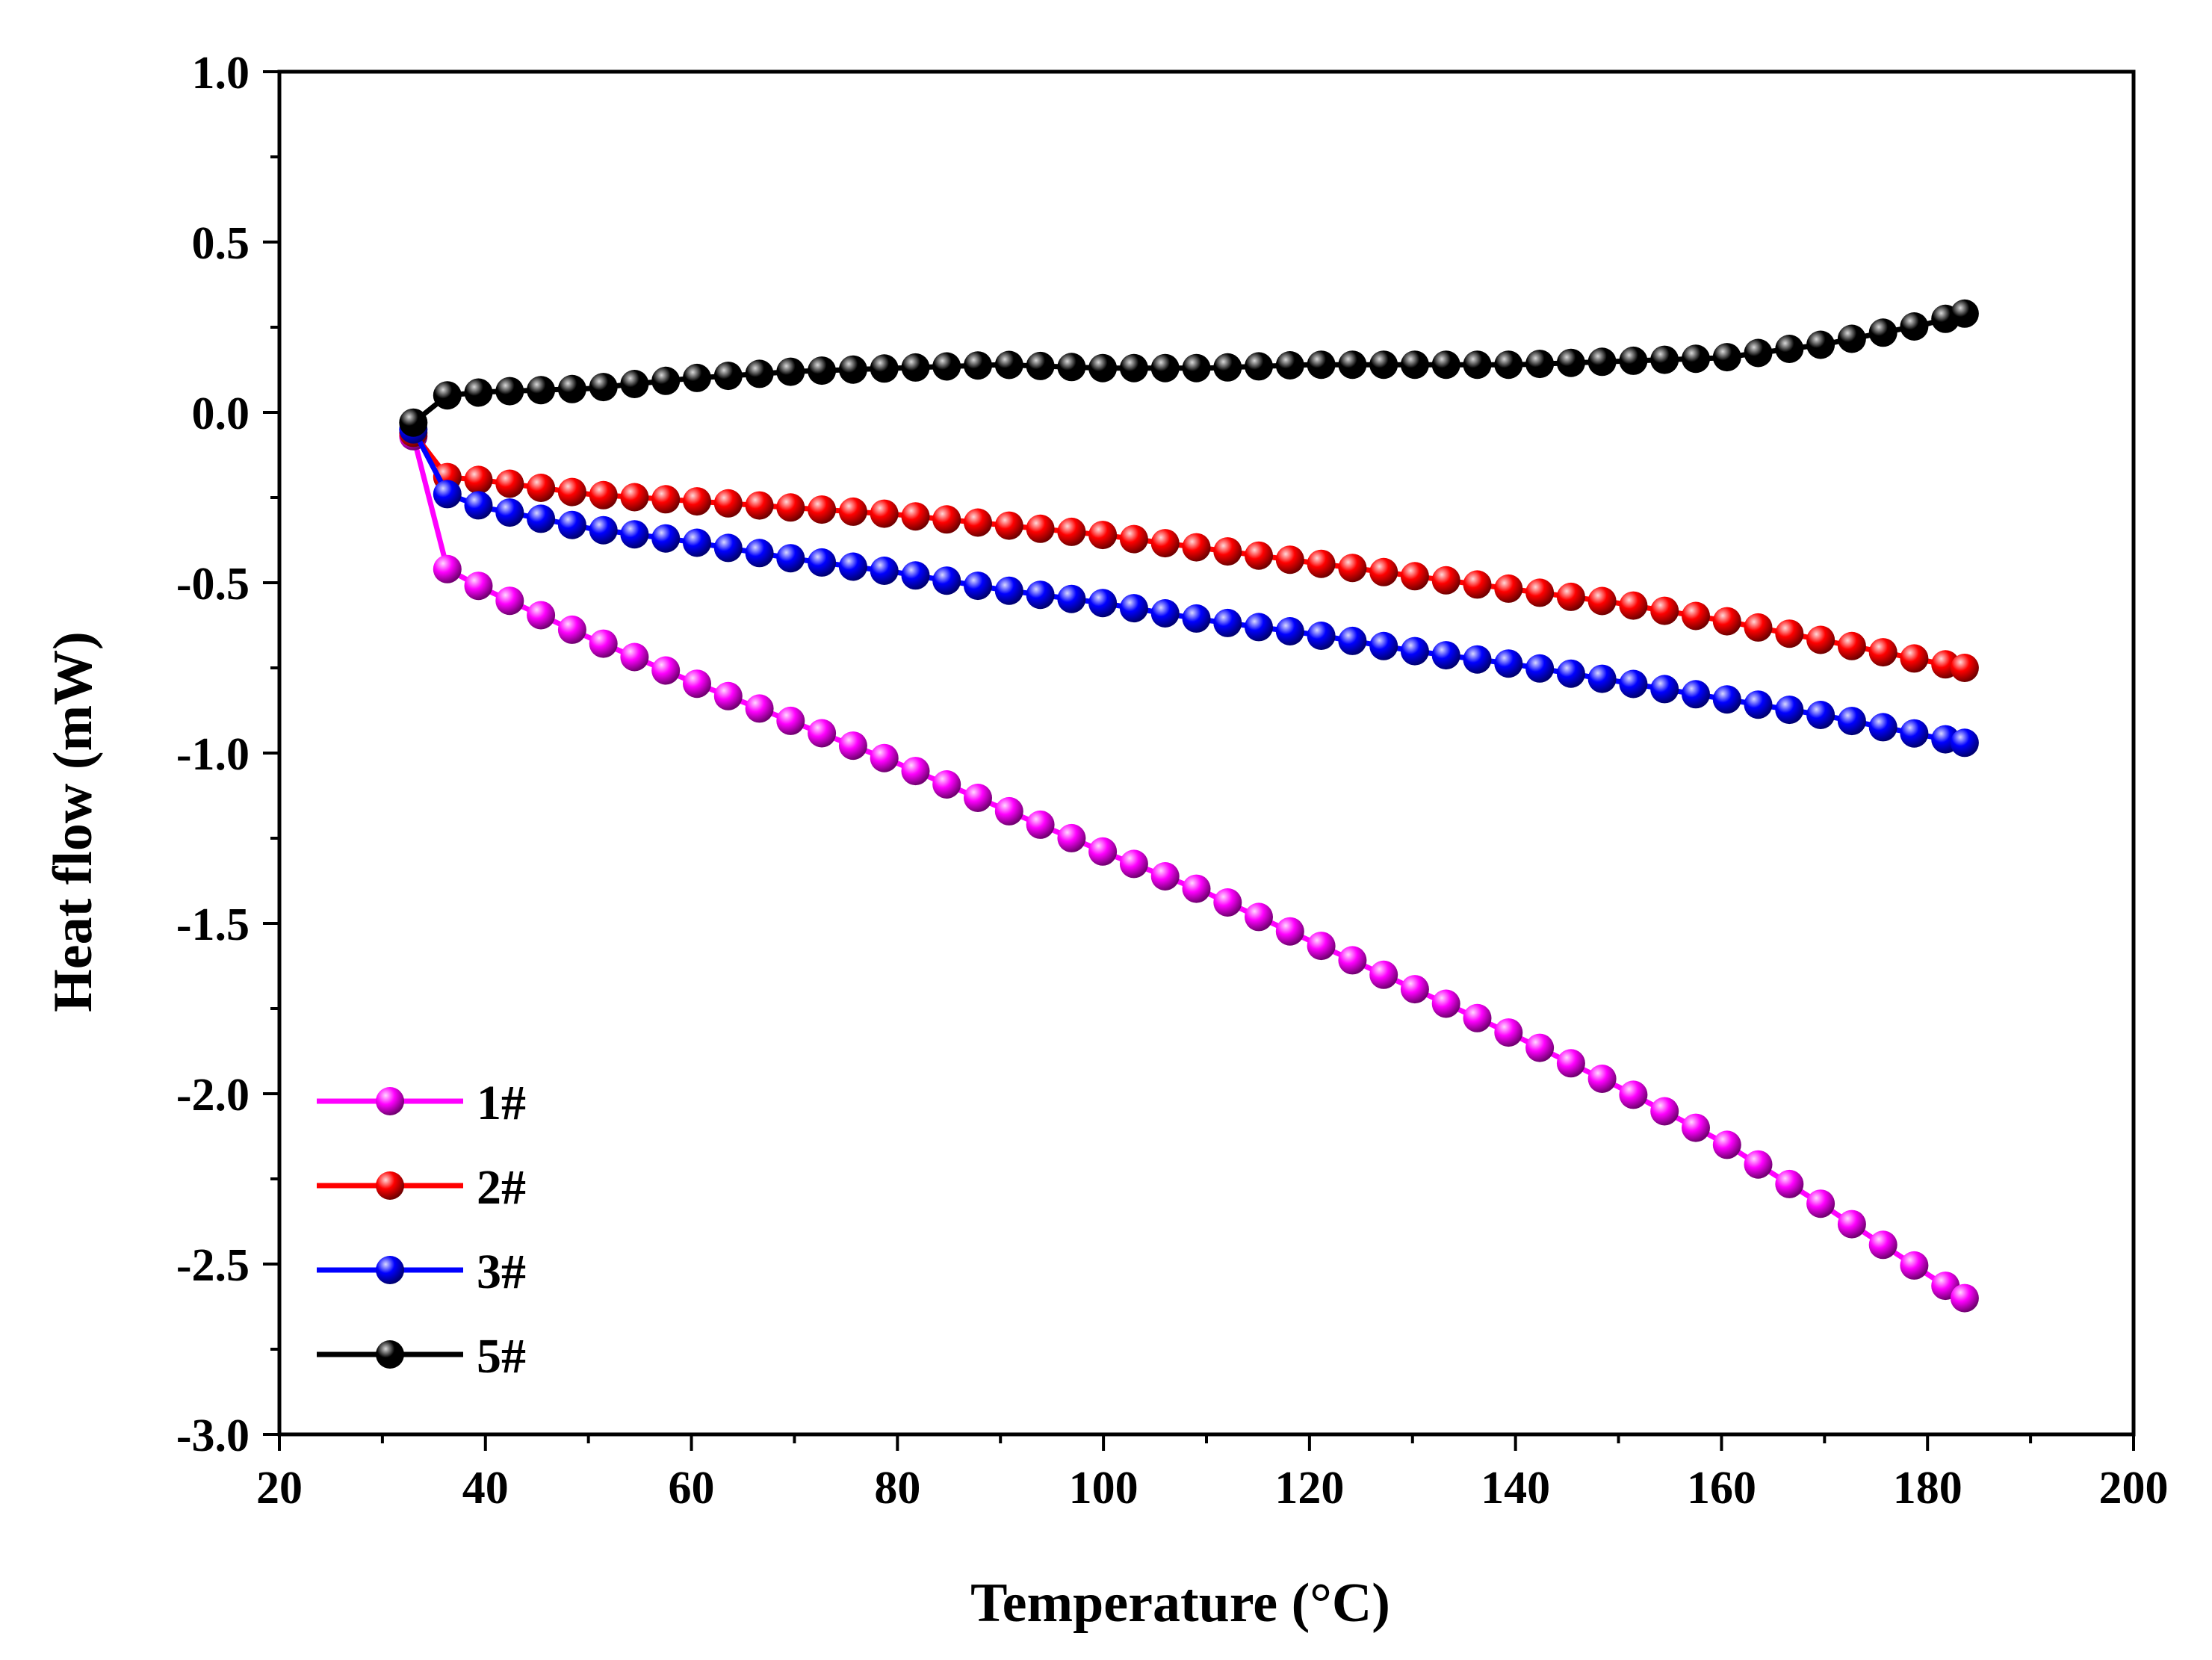 This screenshot has width=2212, height=1660. I want to click on y-tick-label: -2.5, so click(213, 1265).